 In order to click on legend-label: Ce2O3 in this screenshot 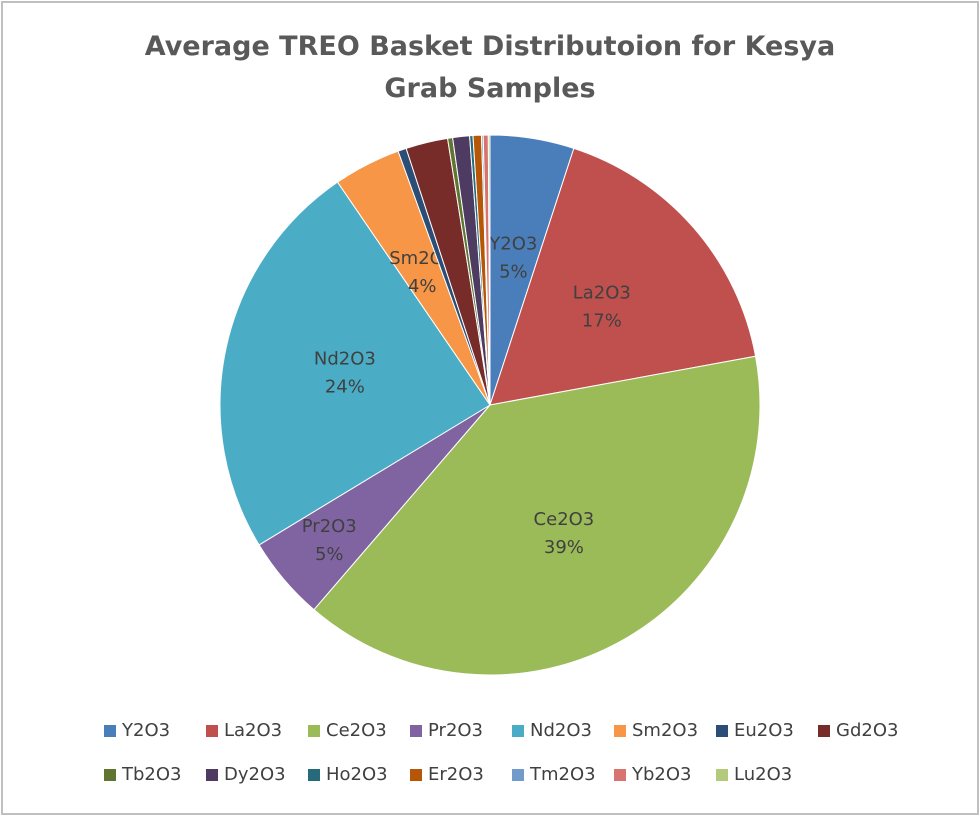, I will do `click(356, 730)`.